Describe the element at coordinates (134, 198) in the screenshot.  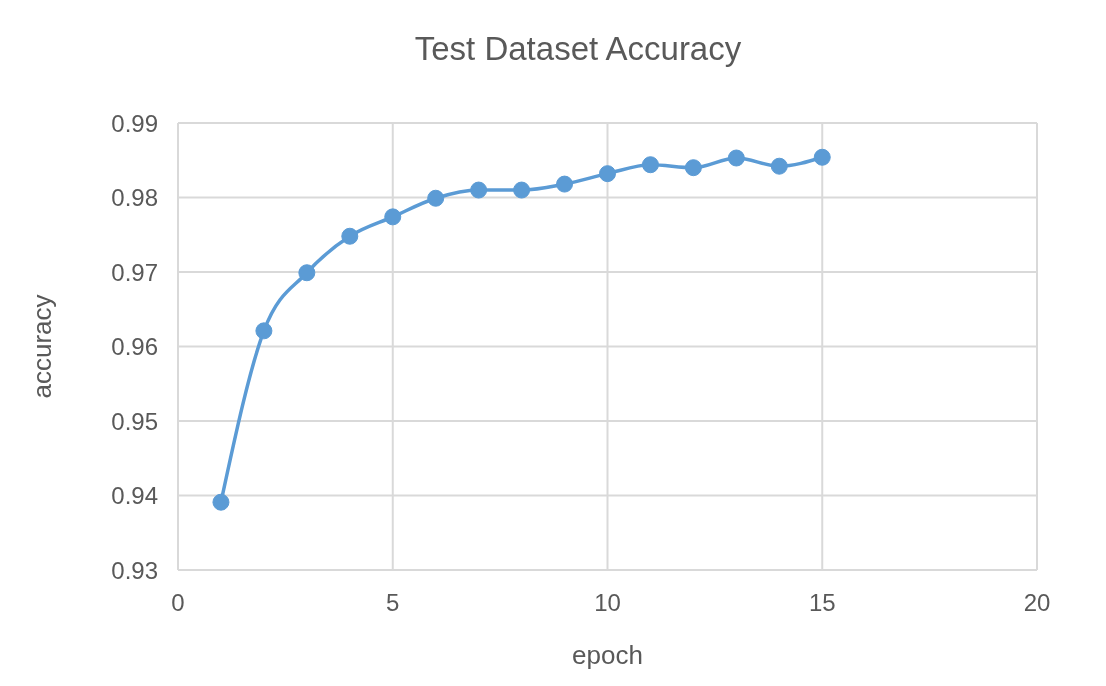
I see `y-tick-label: 0.98` at that location.